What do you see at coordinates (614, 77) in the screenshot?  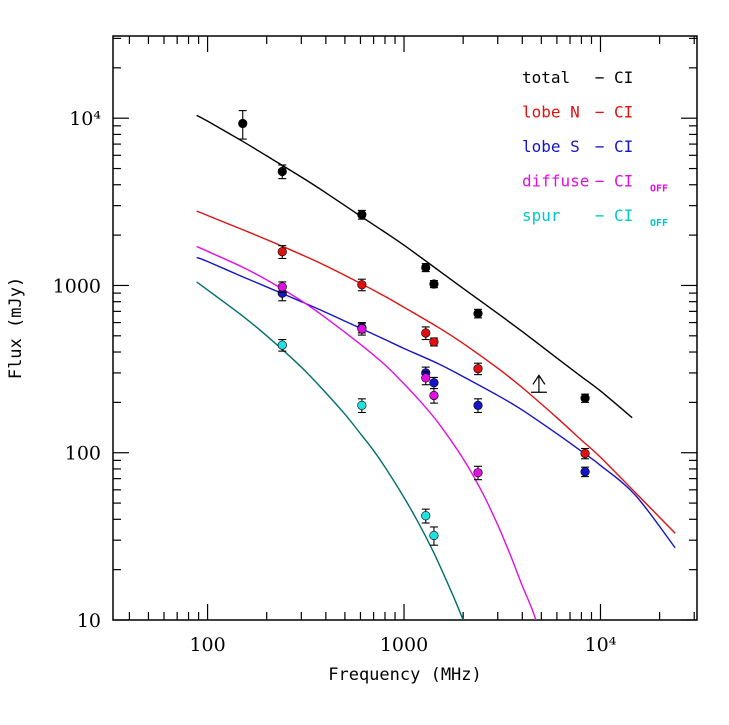 I see `legend-fit-total: − CI` at bounding box center [614, 77].